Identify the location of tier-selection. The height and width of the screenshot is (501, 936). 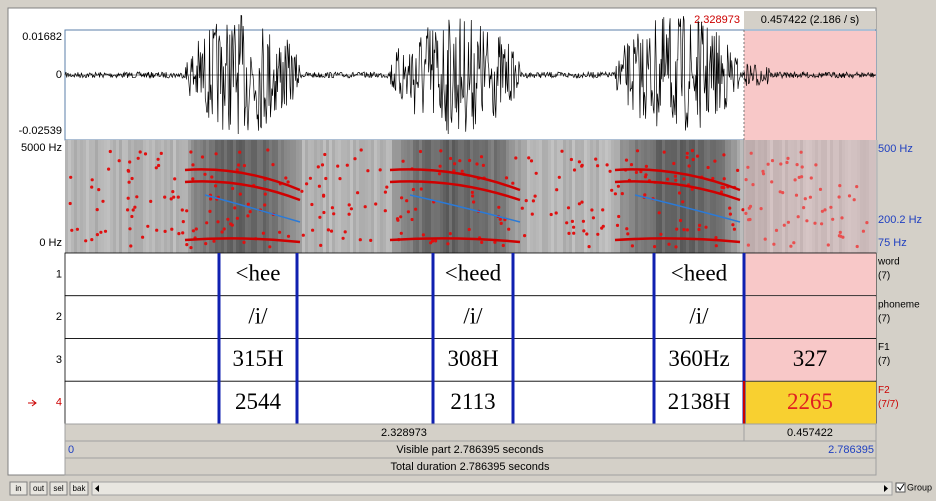
(810, 360).